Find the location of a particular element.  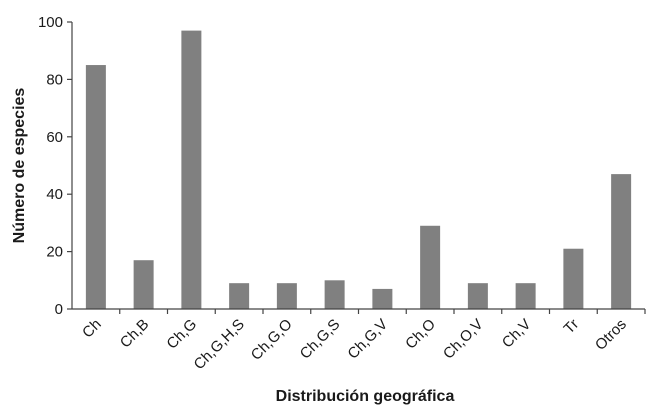

y-tick-label: 100 is located at coordinates (50, 22).